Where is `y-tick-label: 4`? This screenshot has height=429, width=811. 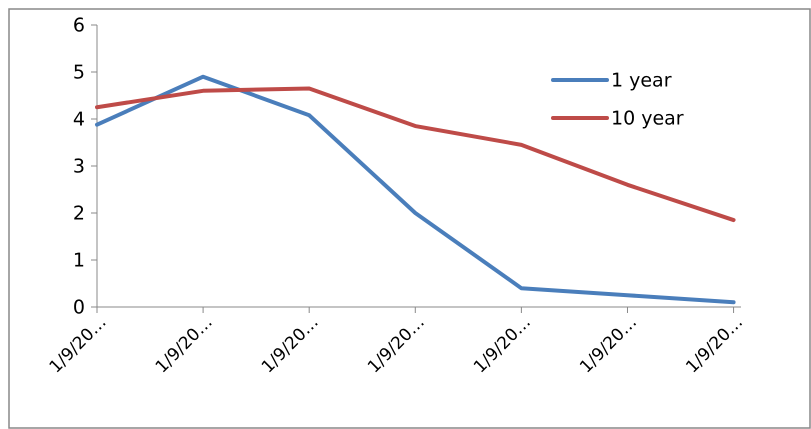
y-tick-label: 4 is located at coordinates (78, 119).